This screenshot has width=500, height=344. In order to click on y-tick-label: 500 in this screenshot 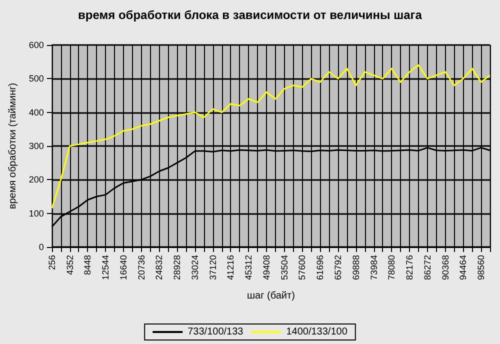, I will do `click(36, 79)`.